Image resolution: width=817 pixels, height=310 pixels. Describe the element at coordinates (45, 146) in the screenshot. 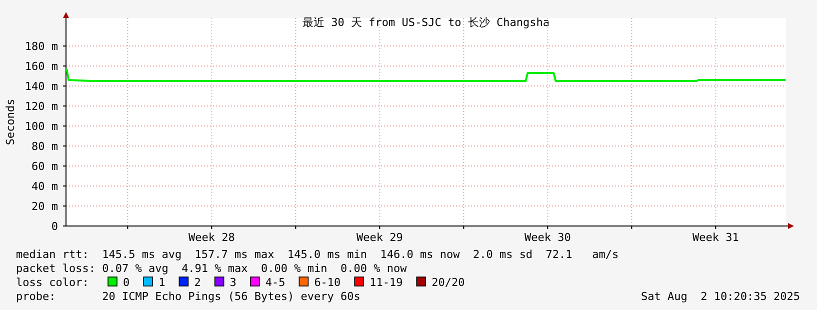

I see `y-tick-label: 80 m` at that location.